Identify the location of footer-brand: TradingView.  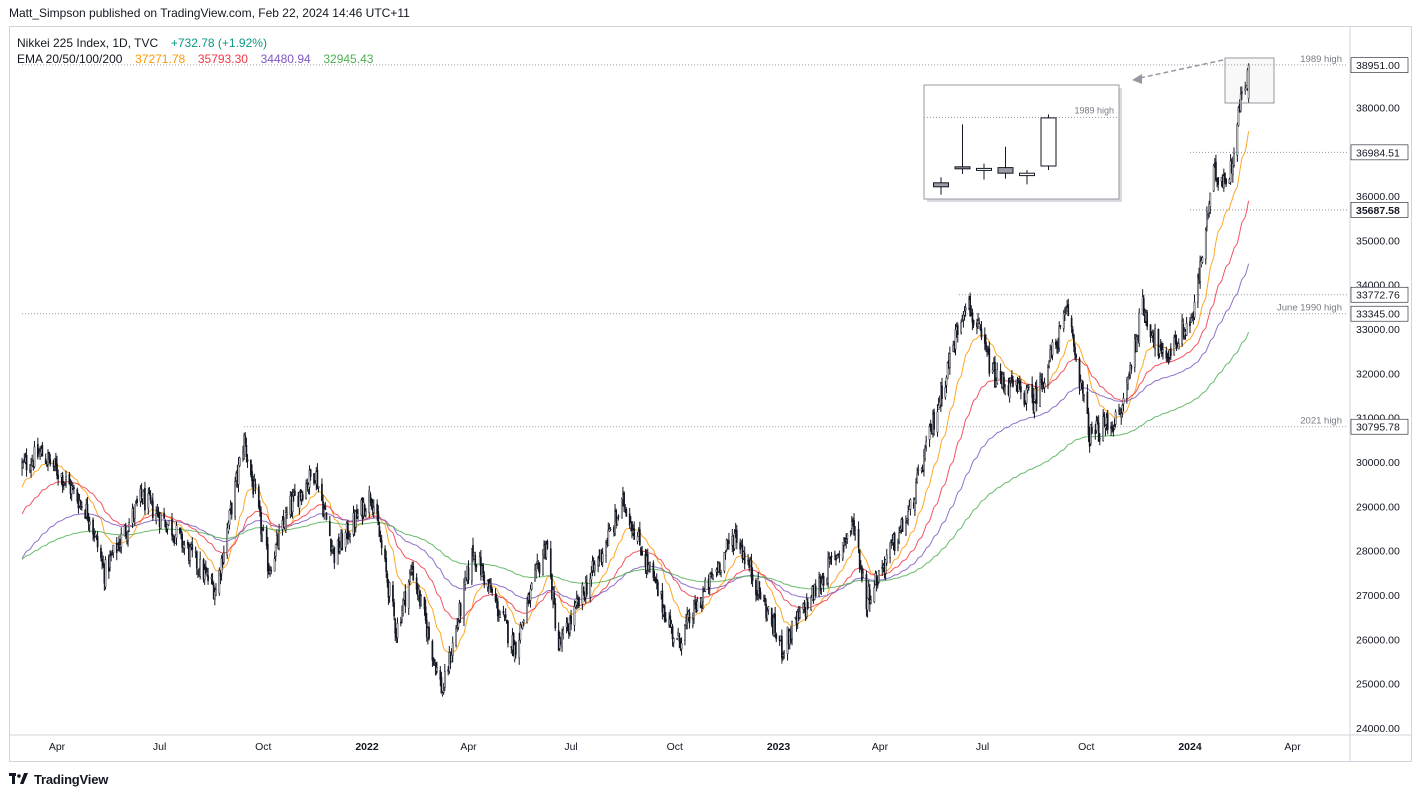
(58, 779).